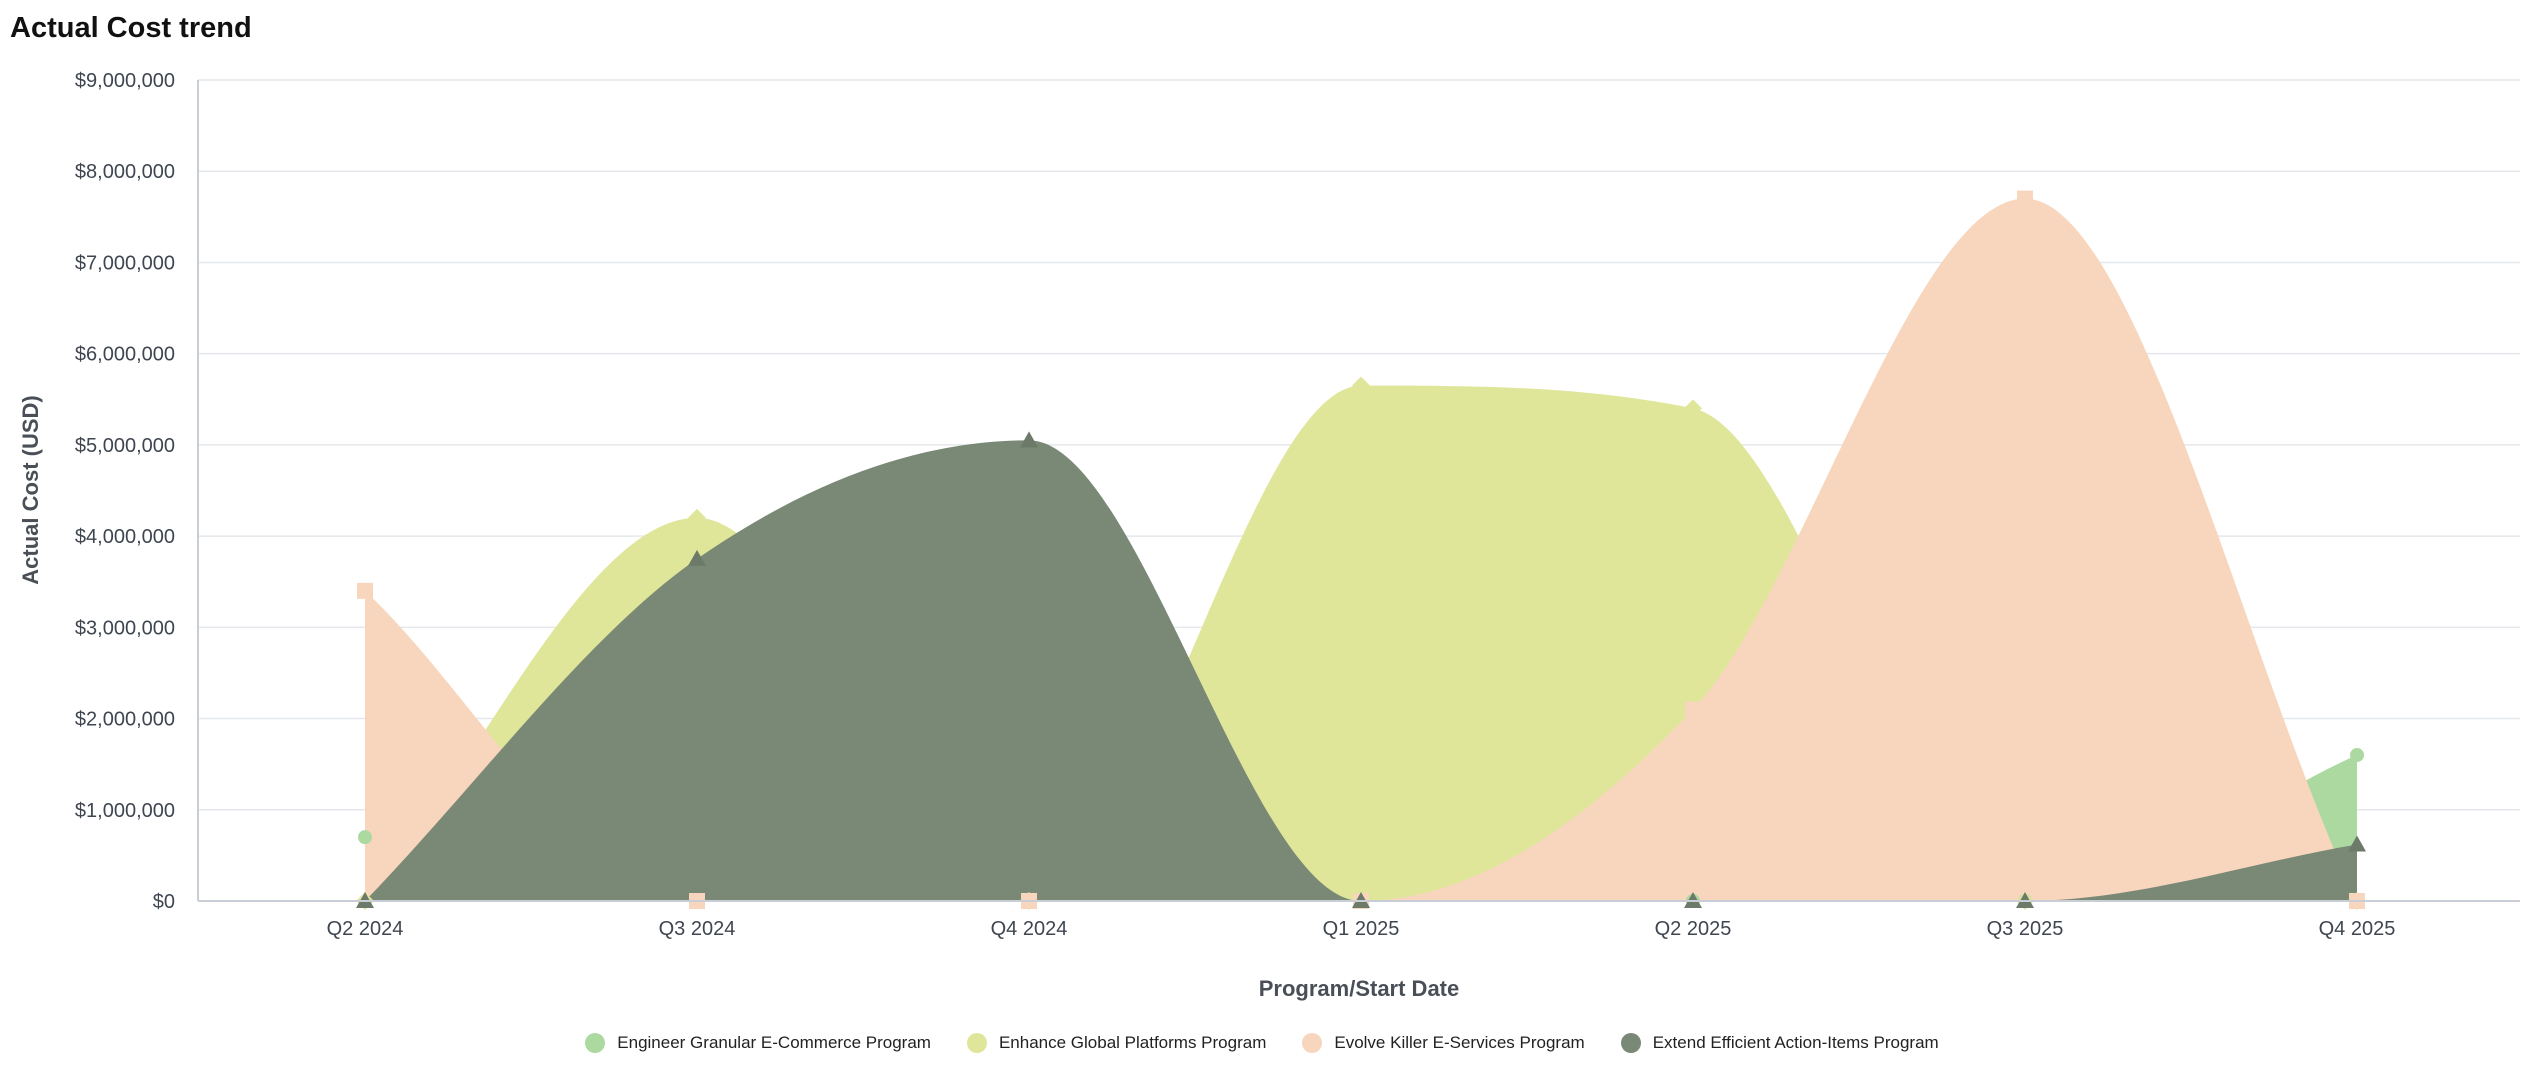 The image size is (2524, 1068). I want to click on y-tick-label: $0, so click(164, 902).